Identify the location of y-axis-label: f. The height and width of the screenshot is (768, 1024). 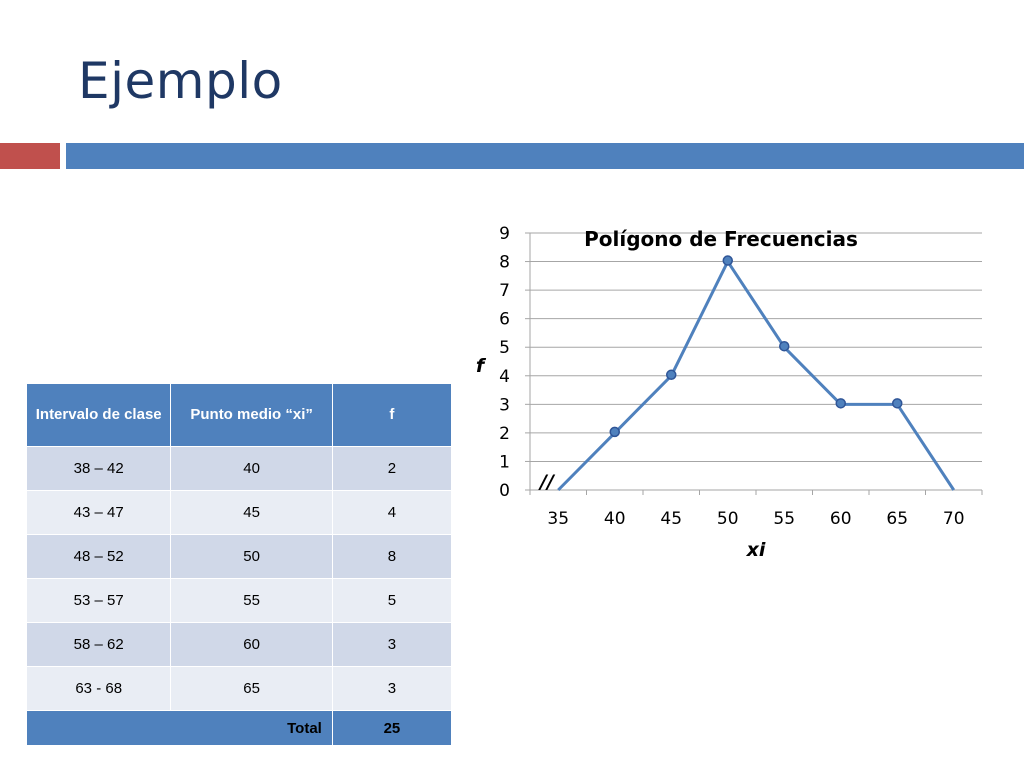
(481, 366).